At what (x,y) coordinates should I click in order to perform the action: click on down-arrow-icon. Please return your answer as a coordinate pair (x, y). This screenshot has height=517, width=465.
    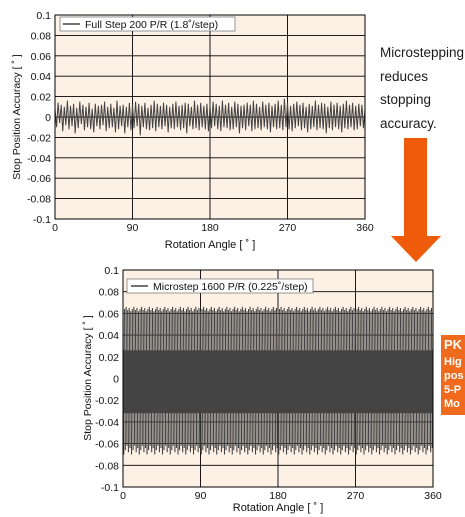
    Looking at the image, I should click on (416, 200).